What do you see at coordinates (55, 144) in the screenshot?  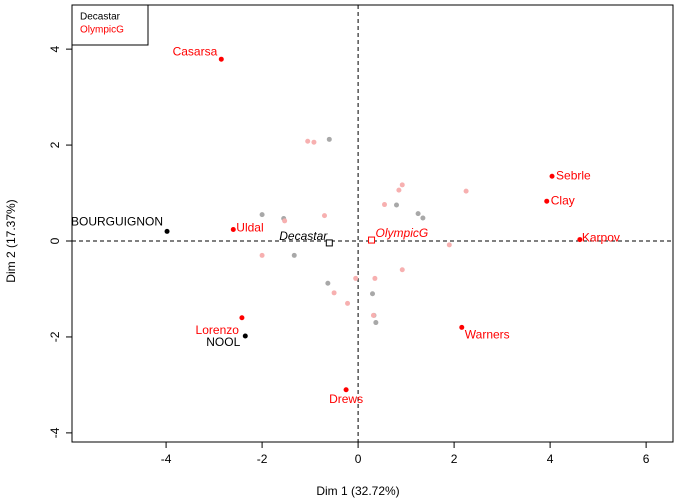 I see `y-tick-label: 2` at bounding box center [55, 144].